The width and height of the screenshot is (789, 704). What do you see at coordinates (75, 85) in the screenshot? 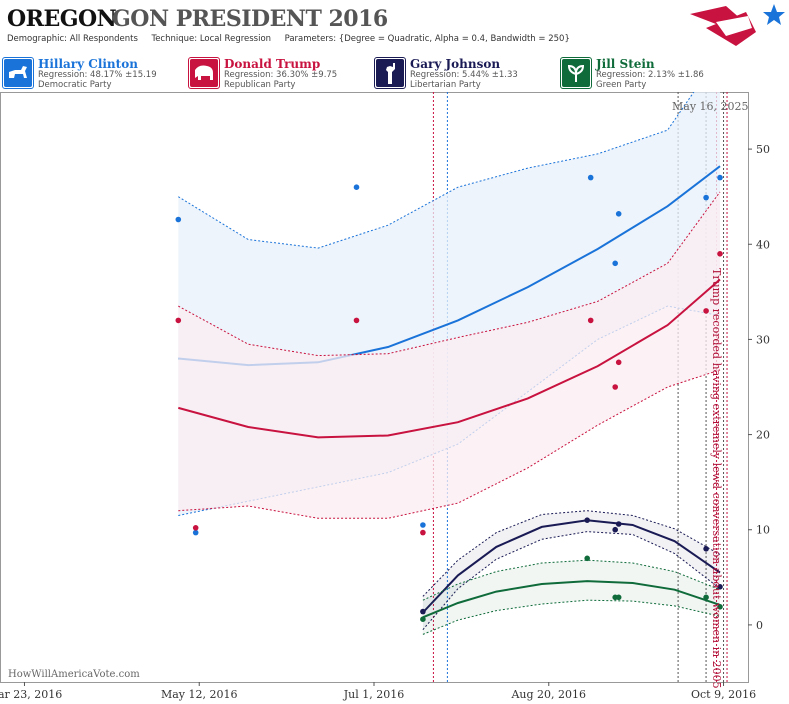
I see `legend-party: Democratic Party` at bounding box center [75, 85].